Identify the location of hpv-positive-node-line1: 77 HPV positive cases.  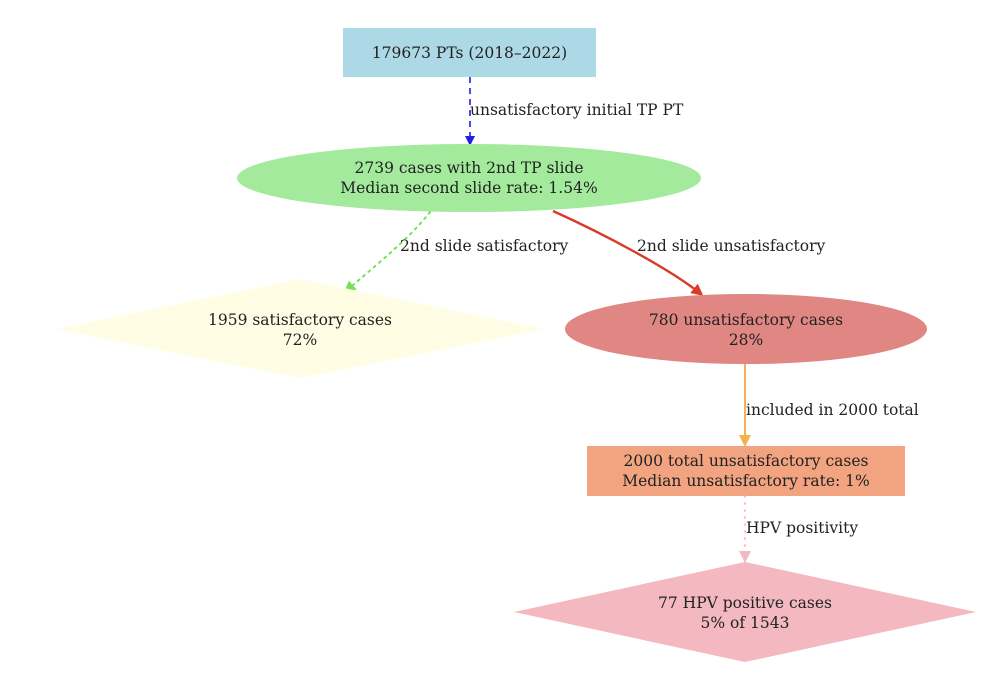
(745, 603).